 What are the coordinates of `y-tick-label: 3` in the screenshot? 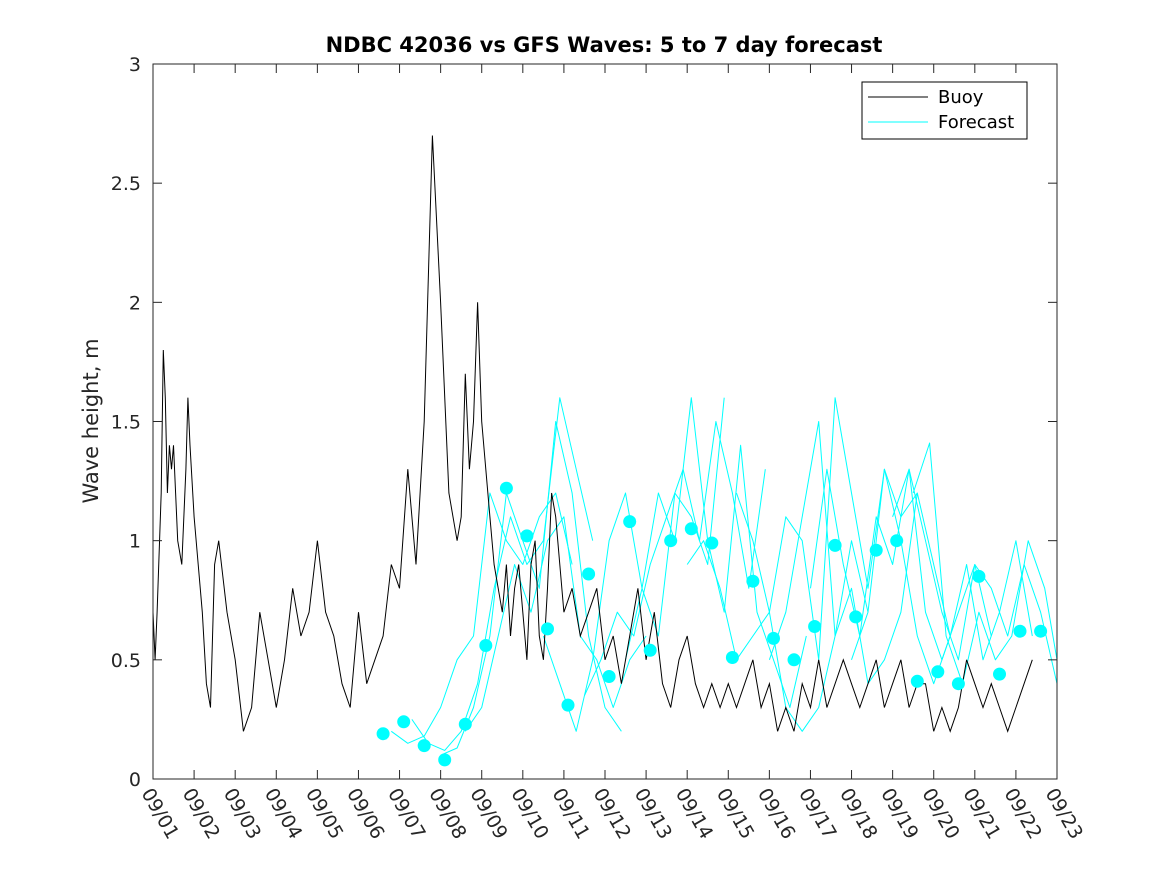 It's located at (135, 65).